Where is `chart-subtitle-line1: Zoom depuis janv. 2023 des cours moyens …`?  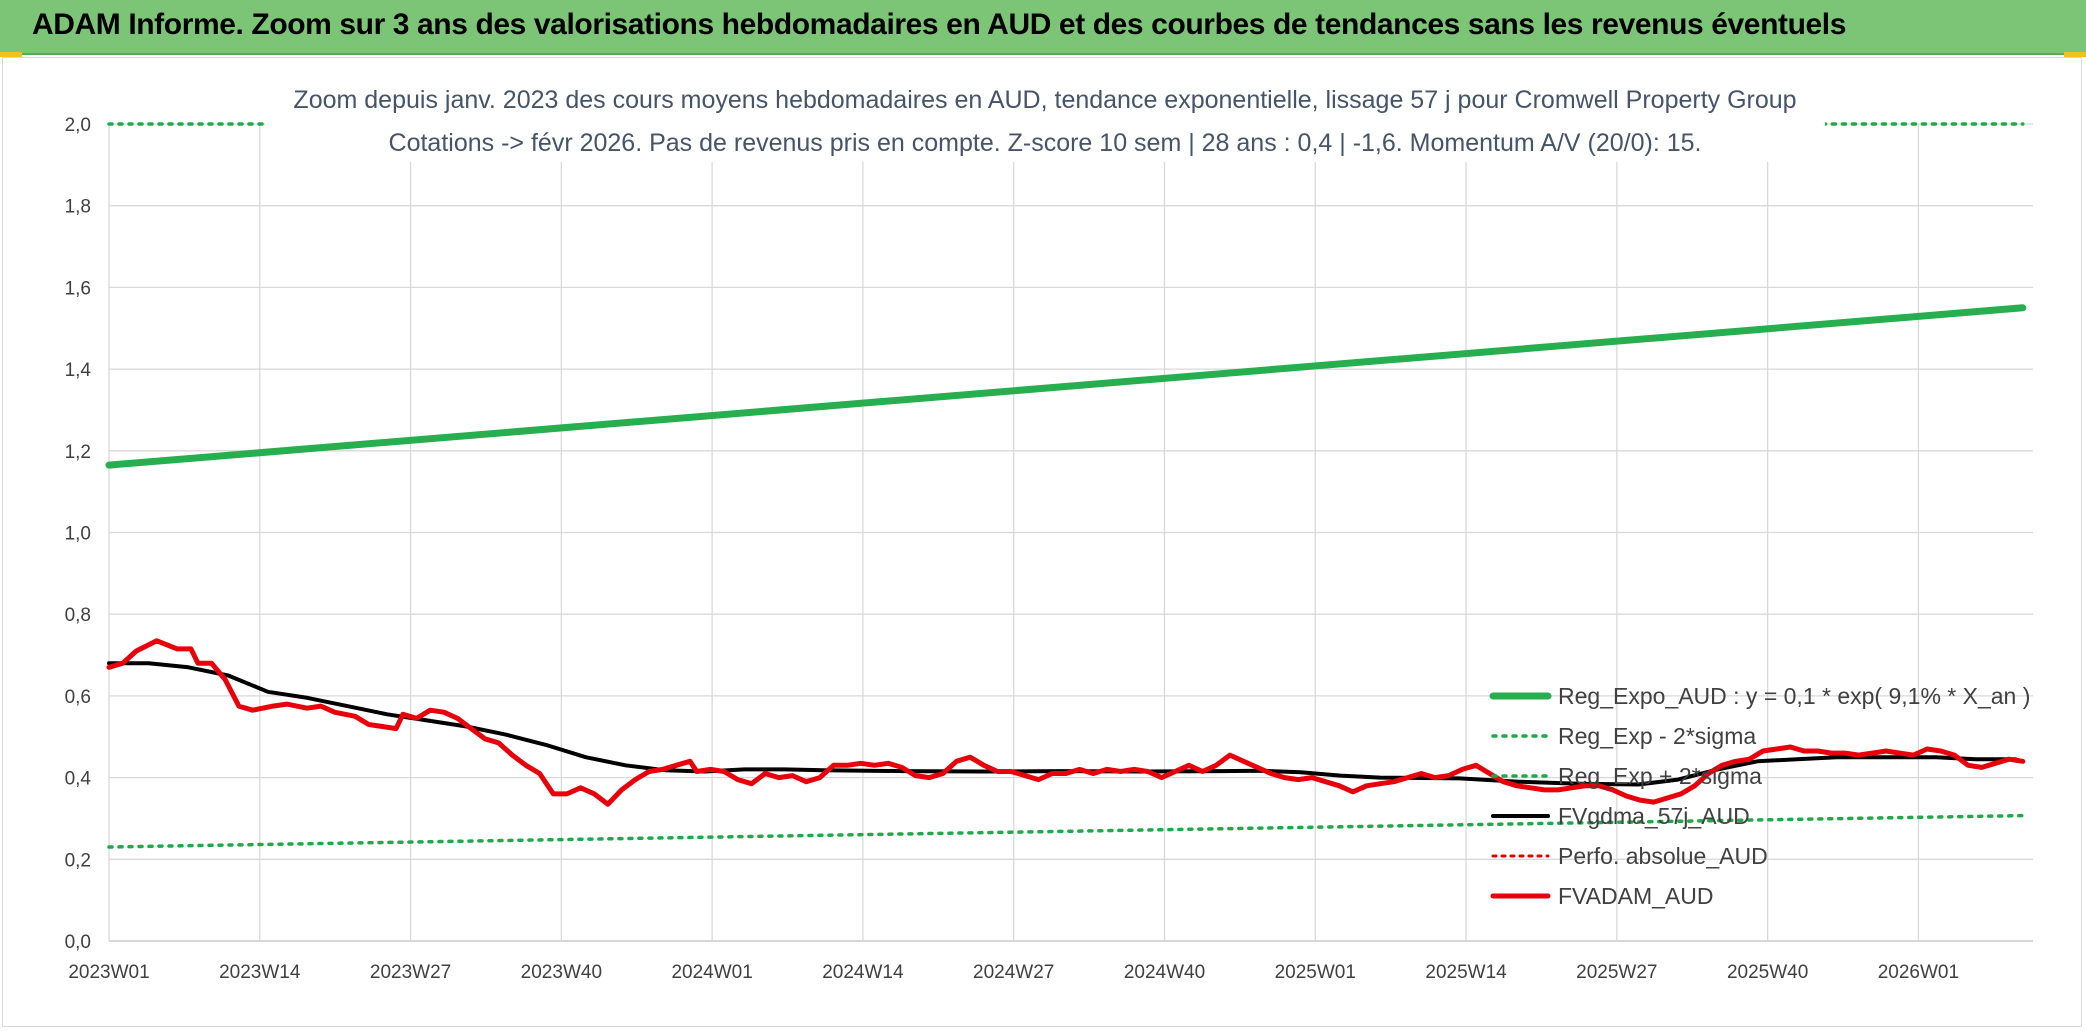
chart-subtitle-line1: Zoom depuis janv. 2023 des cours moyens … is located at coordinates (1044, 100).